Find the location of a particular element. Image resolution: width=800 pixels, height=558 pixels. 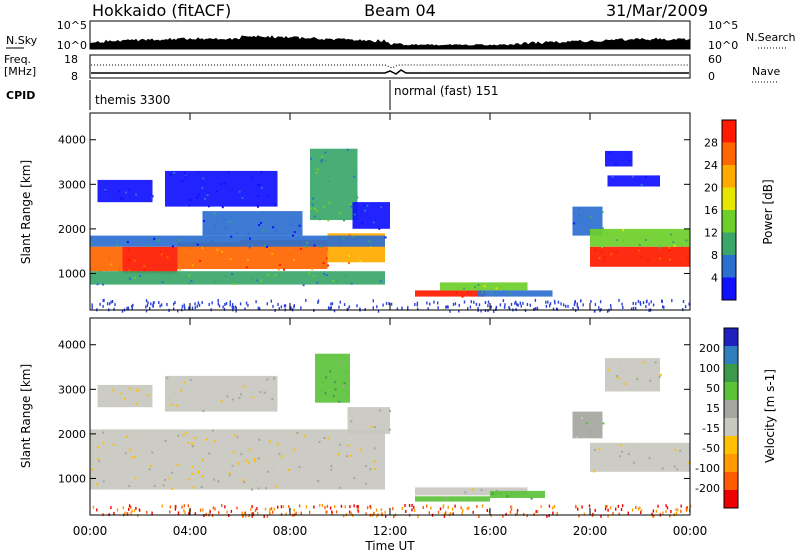

x-tick-label: 00:00 is located at coordinates (690, 531).